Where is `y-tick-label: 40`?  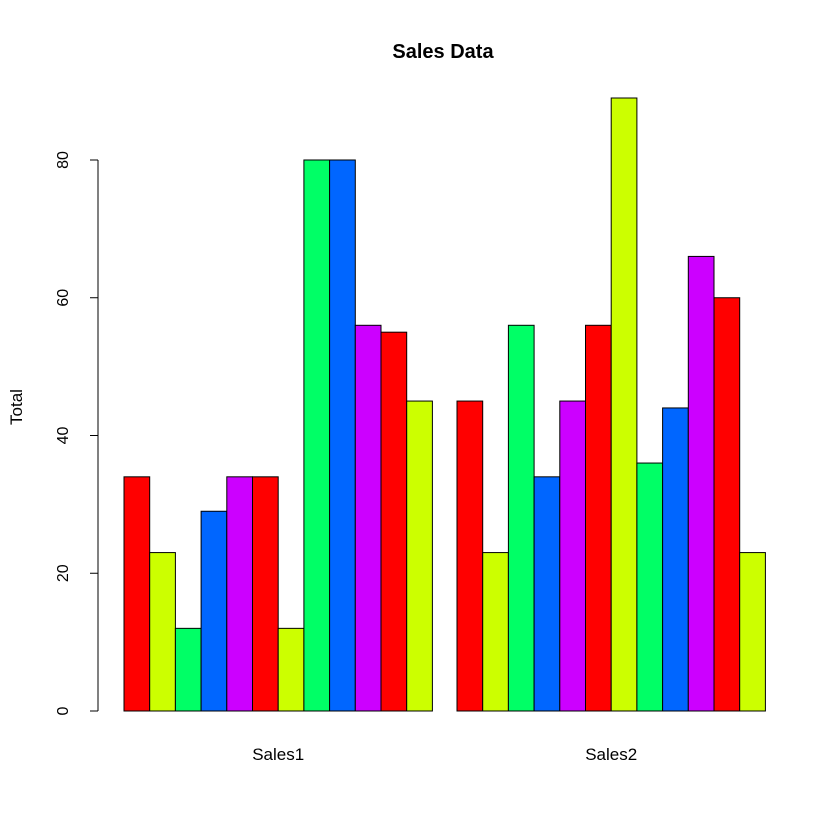 y-tick-label: 40 is located at coordinates (63, 435).